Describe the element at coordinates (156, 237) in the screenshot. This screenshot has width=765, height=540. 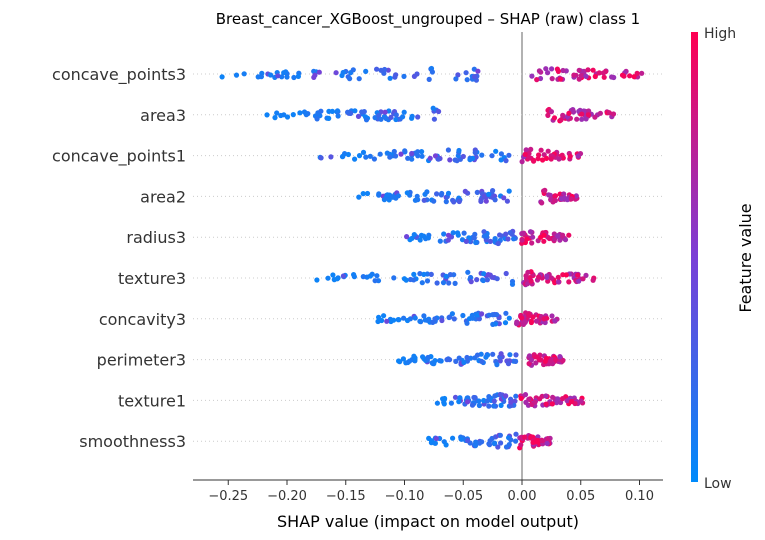
I see `feature-label: radius3` at that location.